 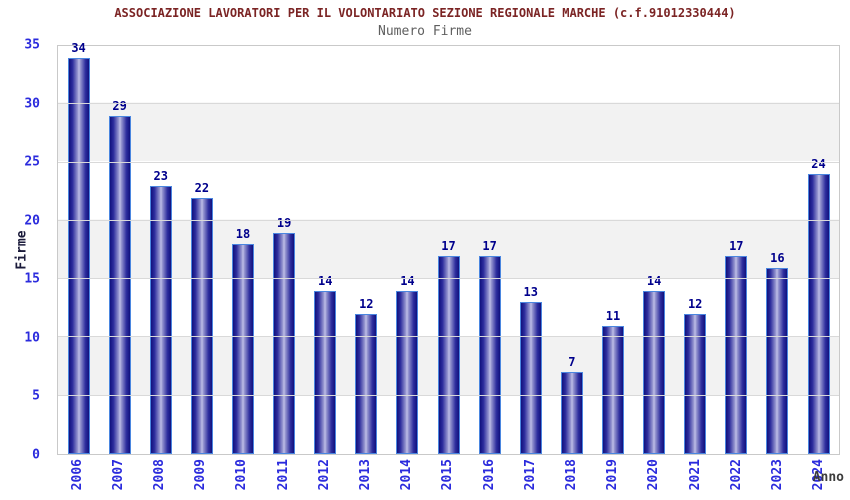 I want to click on bar-group: 17, so click(x=489, y=250).